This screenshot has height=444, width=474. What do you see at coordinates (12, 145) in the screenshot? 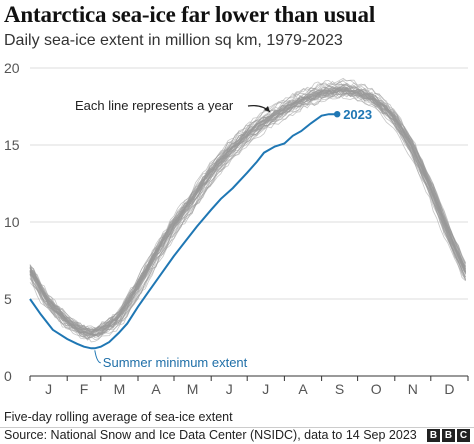
I see `y-tick-label: 15` at bounding box center [12, 145].